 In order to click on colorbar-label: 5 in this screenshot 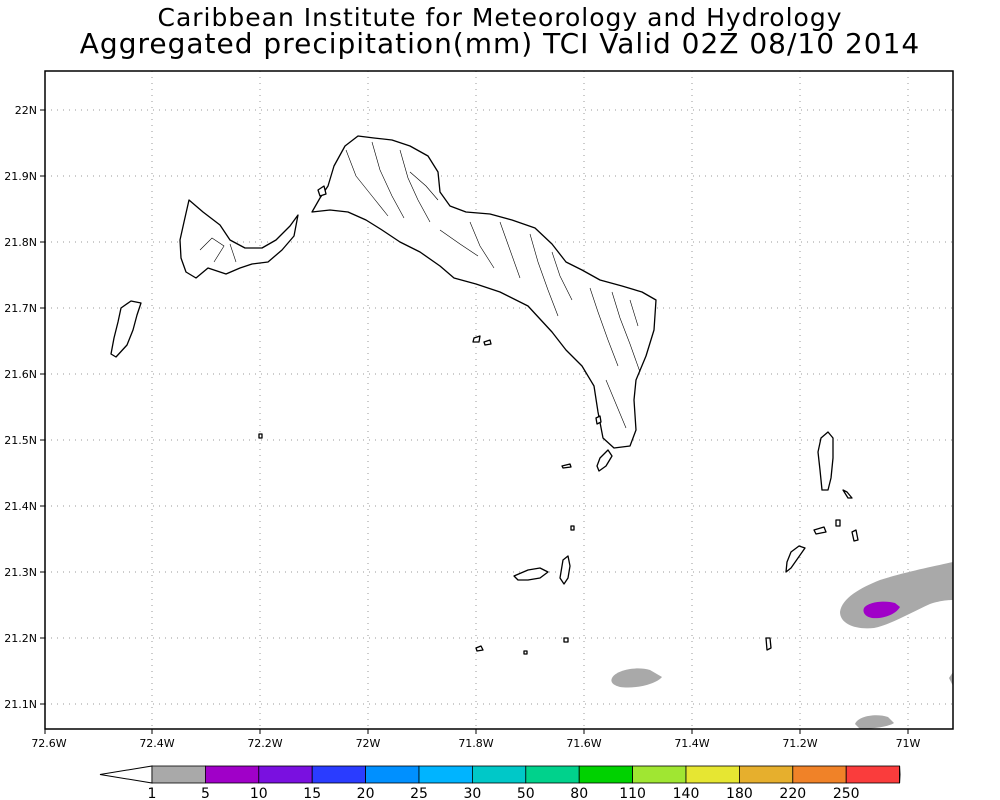, I will do `click(205, 793)`.